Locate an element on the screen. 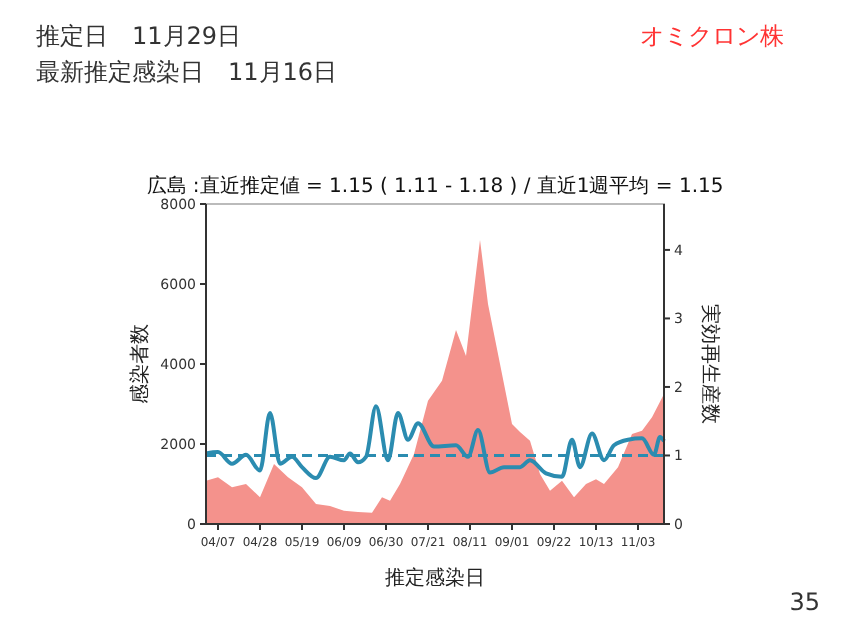  x-axis-title: 推定感染日 is located at coordinates (435, 578).